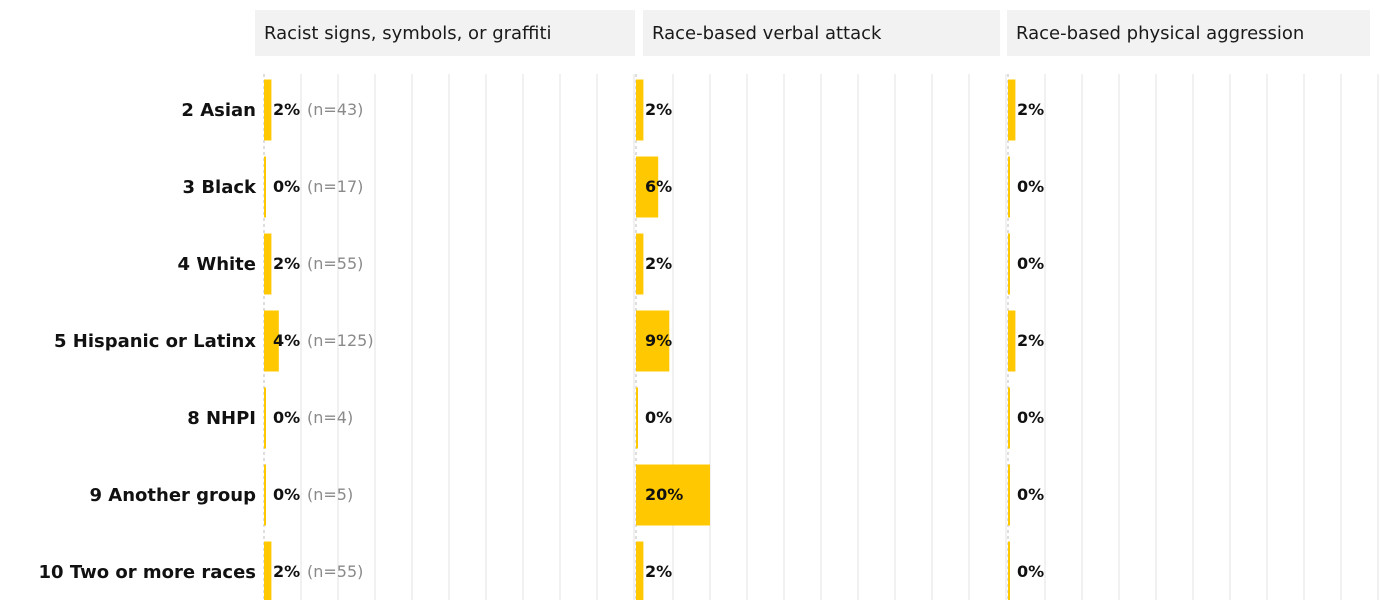 This screenshot has height=600, width=1380. I want to click on facet-strip-race-based-verbal-attack, so click(821, 33).